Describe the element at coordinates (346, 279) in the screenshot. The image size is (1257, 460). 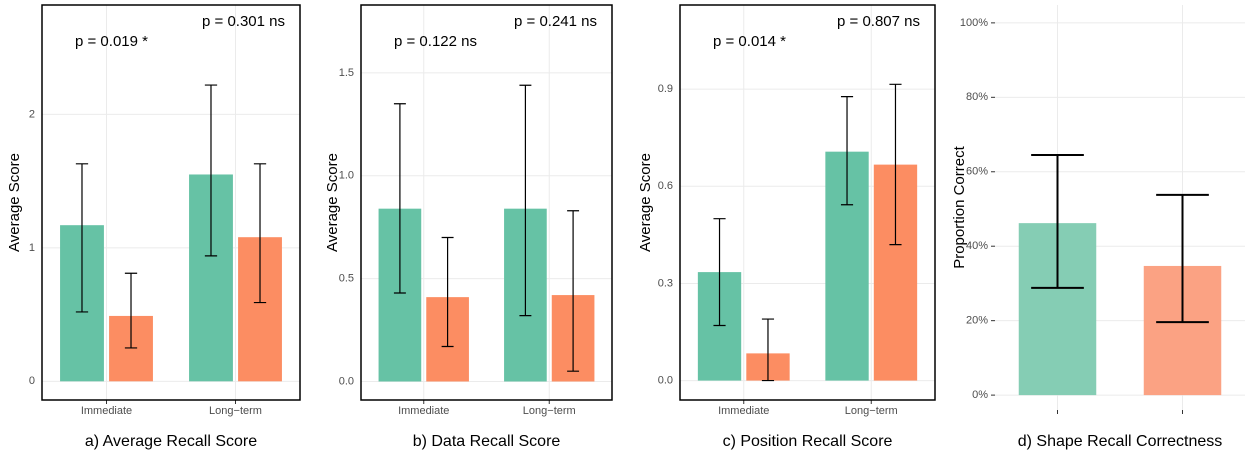
I see `y-tick-label: 0.5` at that location.